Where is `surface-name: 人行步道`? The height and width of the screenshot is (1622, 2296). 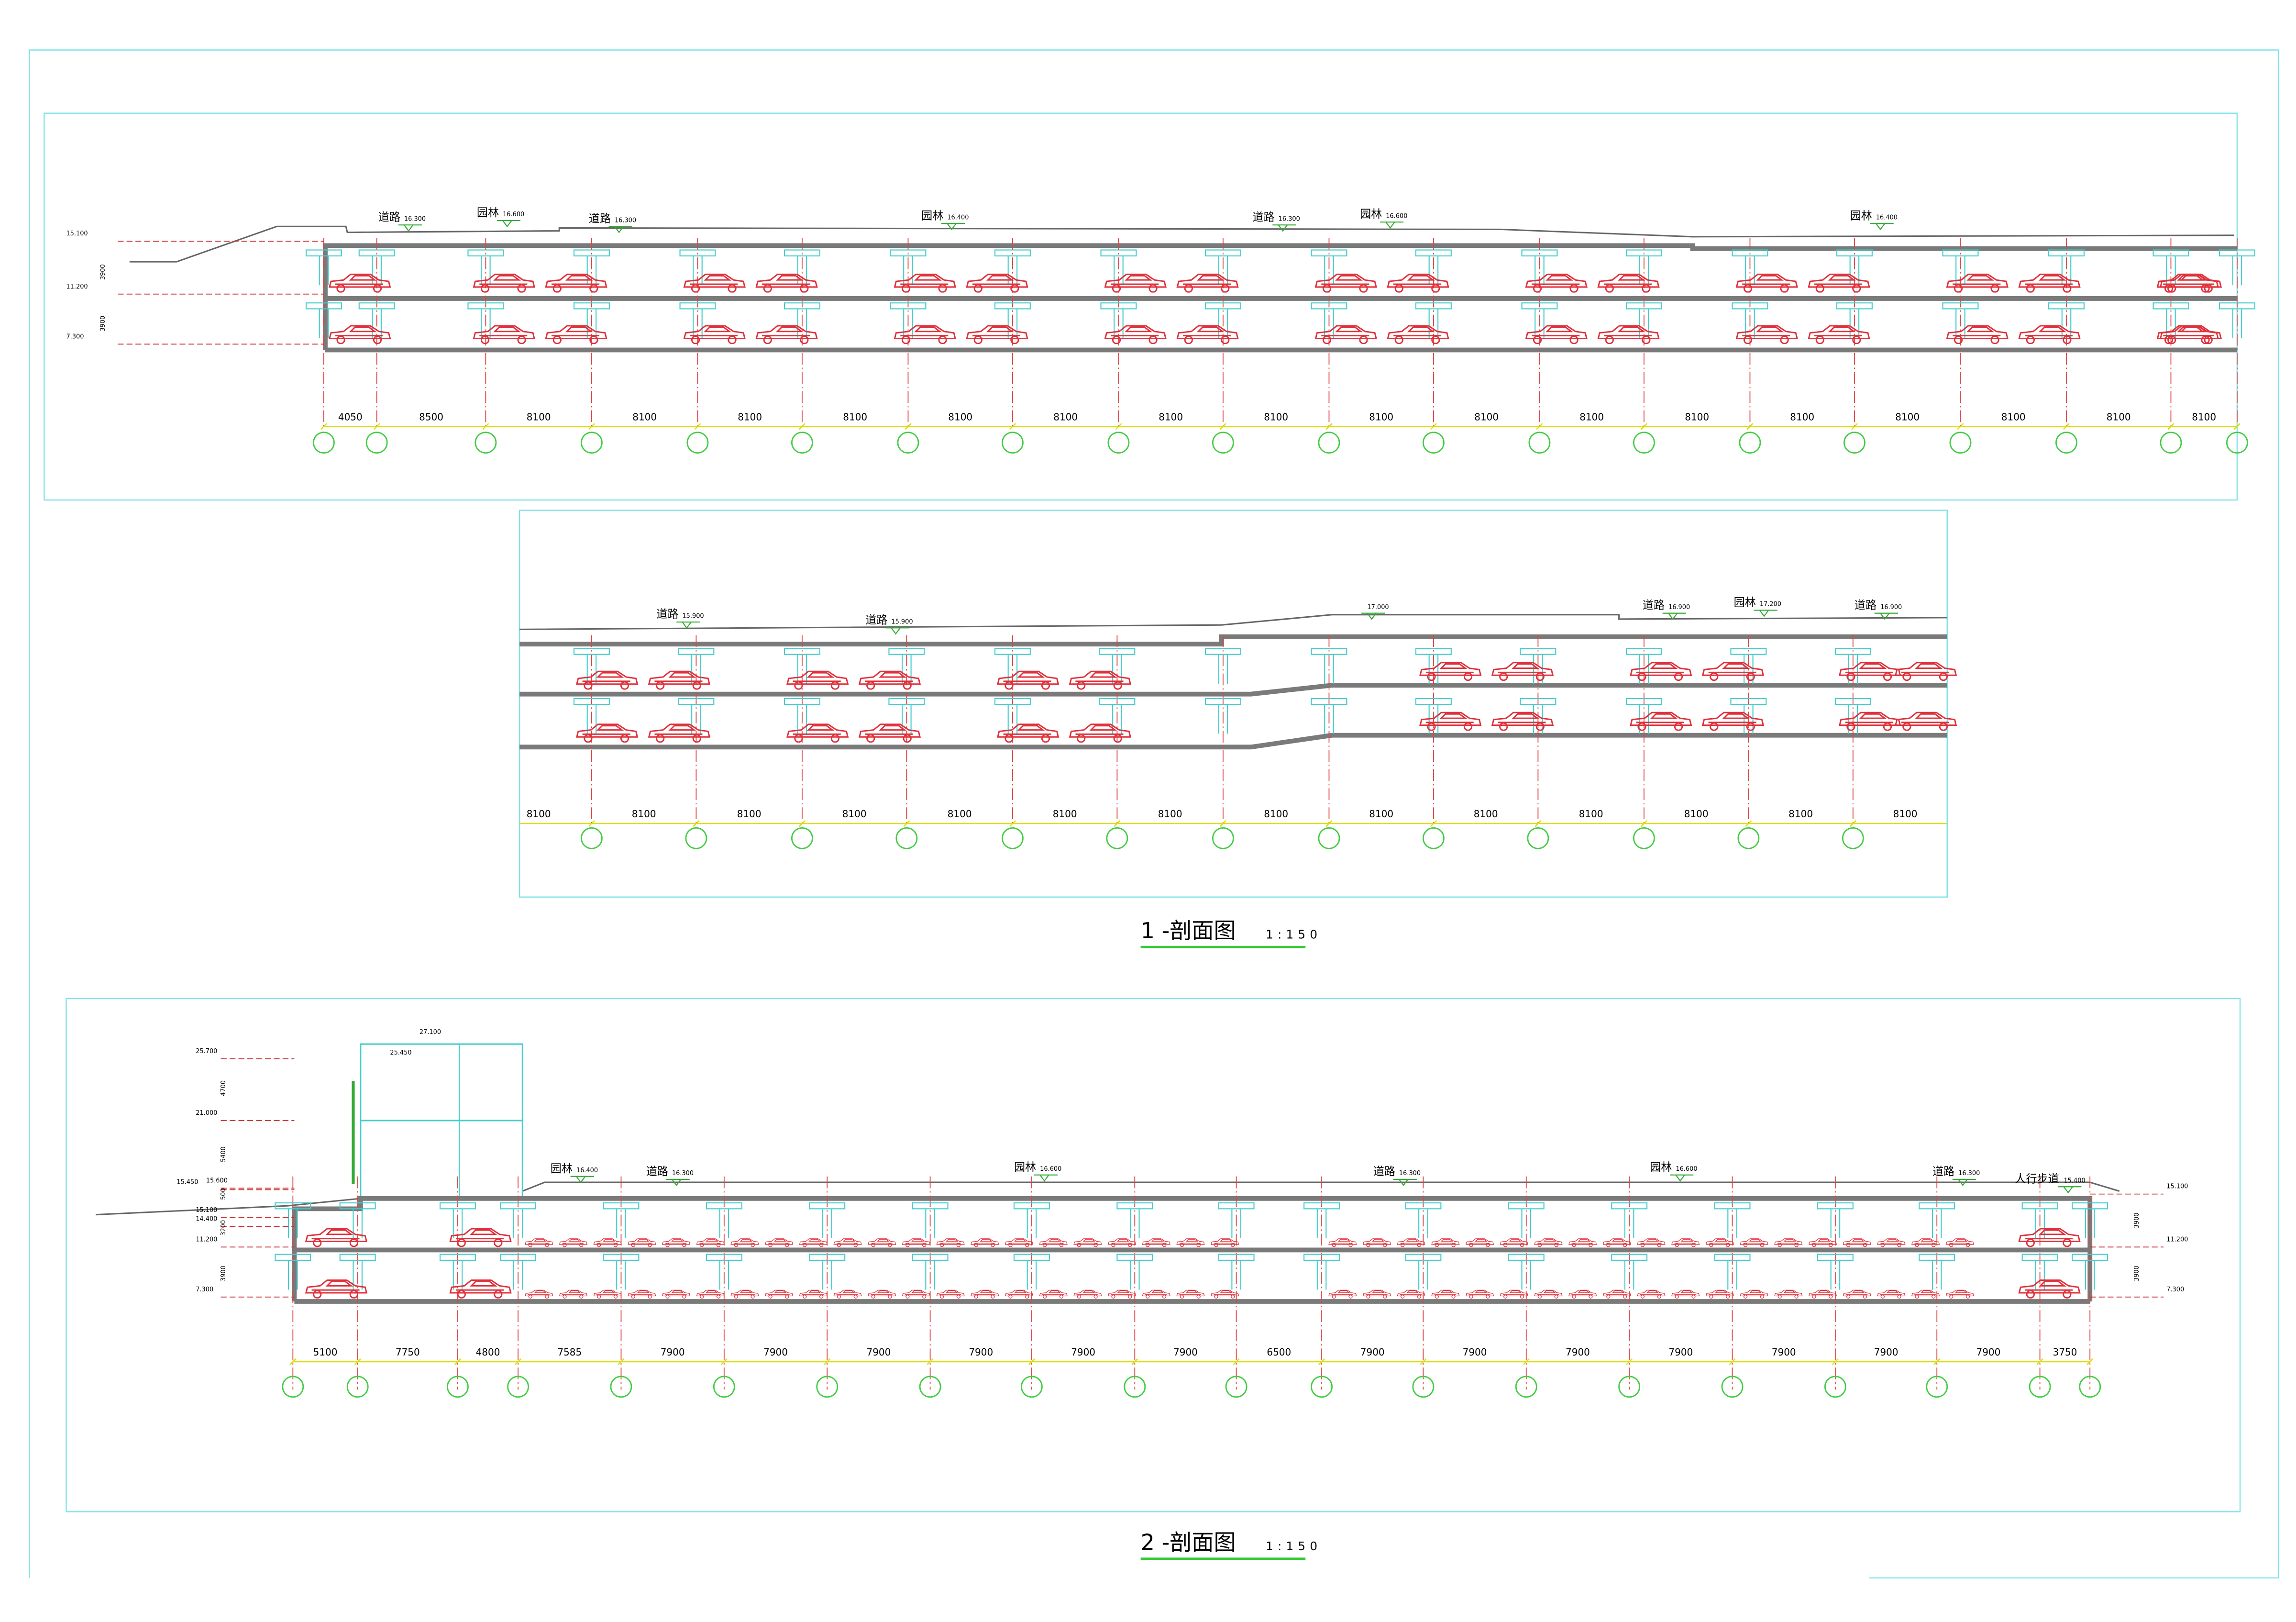 surface-name: 人行步道 is located at coordinates (2037, 1179).